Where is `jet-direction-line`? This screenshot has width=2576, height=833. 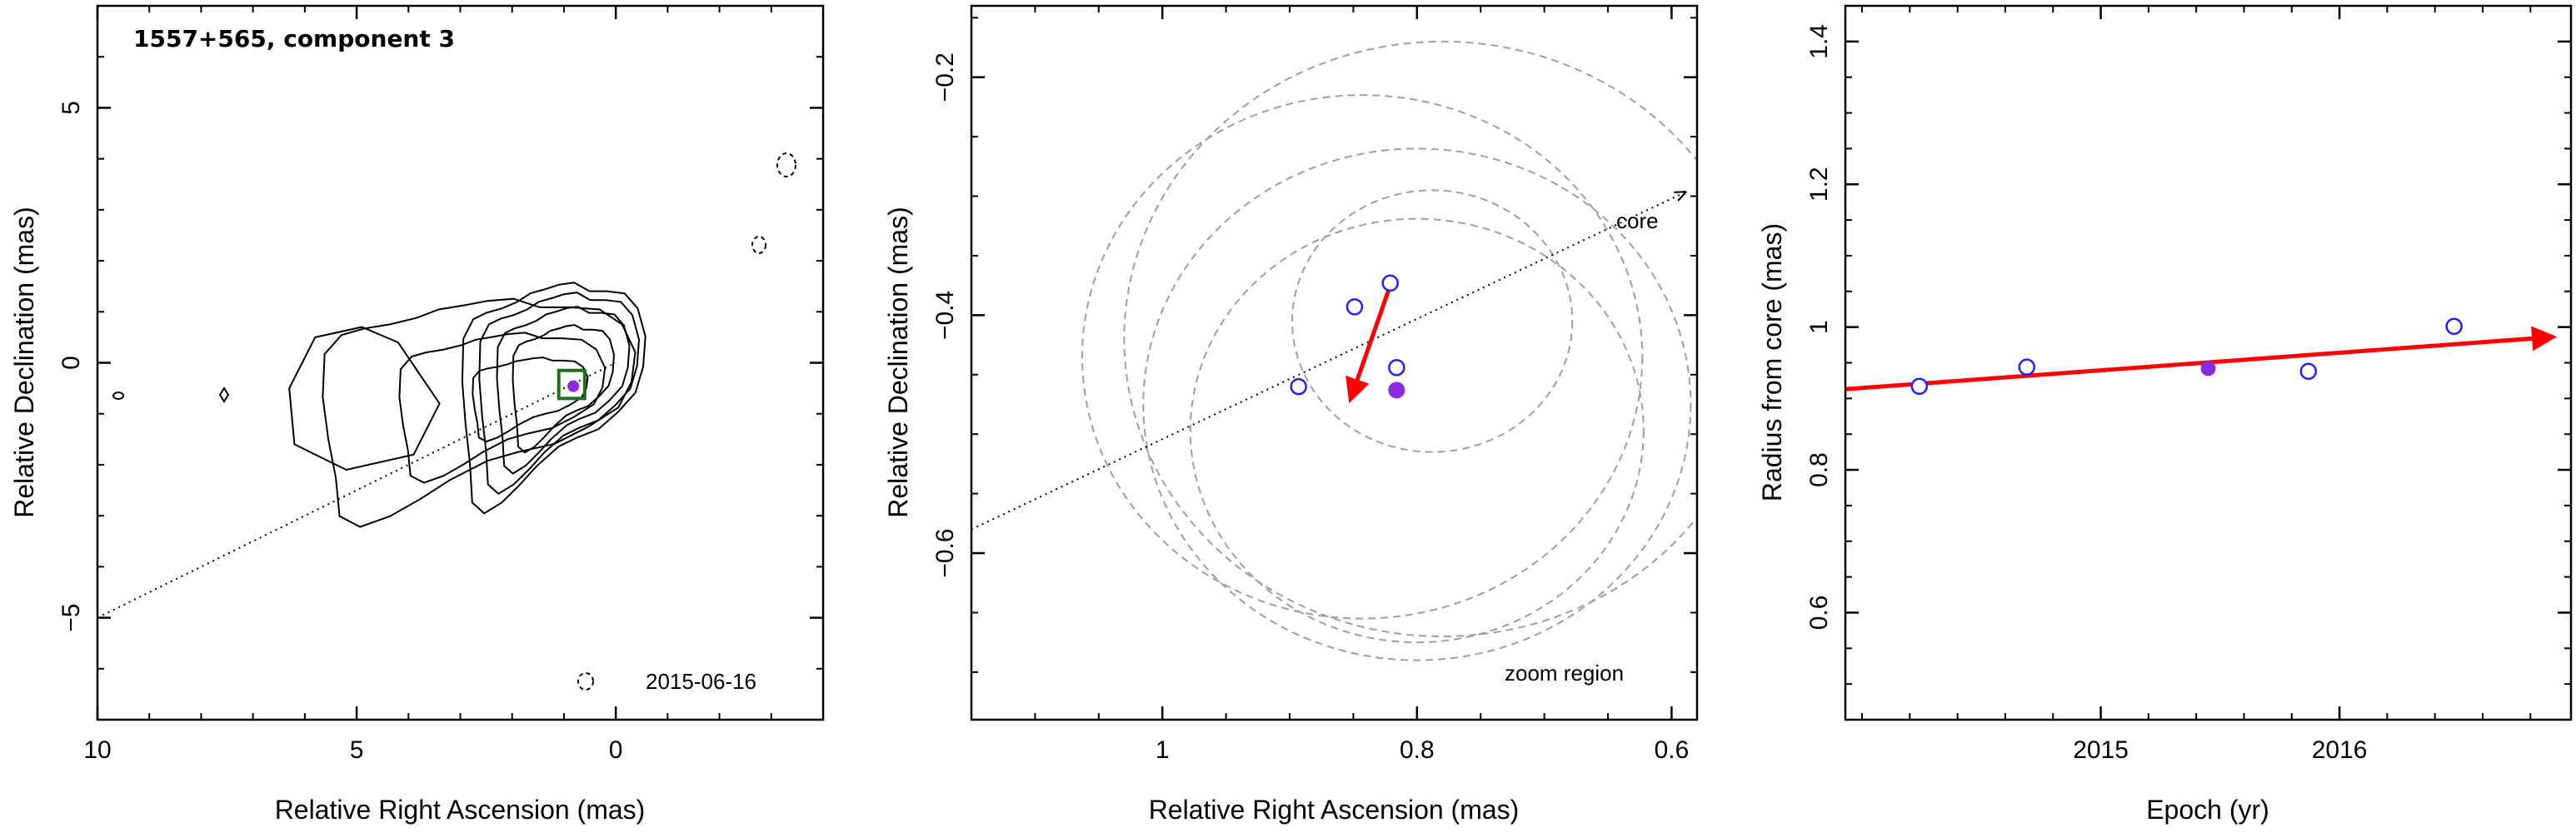 jet-direction-line is located at coordinates (357, 490).